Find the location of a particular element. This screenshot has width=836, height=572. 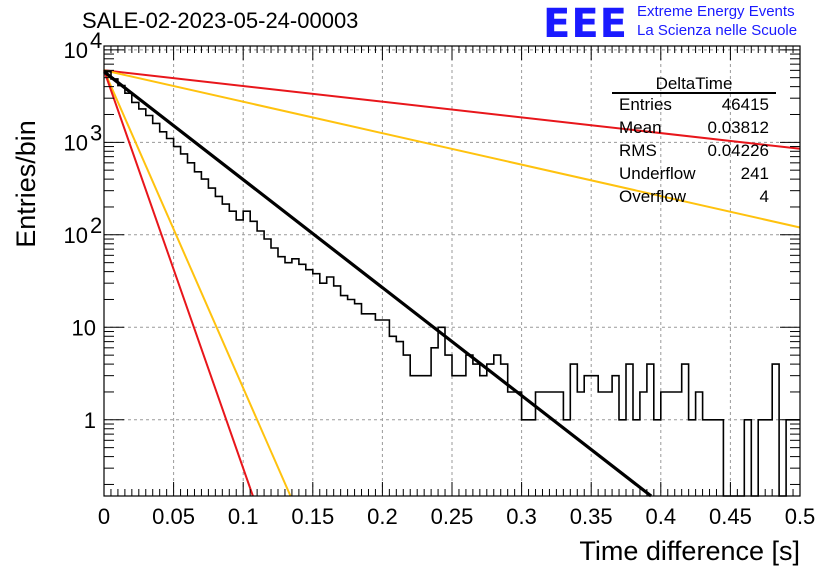

page-title: SALE-02-2023-05-24-00003 is located at coordinates (220, 20).